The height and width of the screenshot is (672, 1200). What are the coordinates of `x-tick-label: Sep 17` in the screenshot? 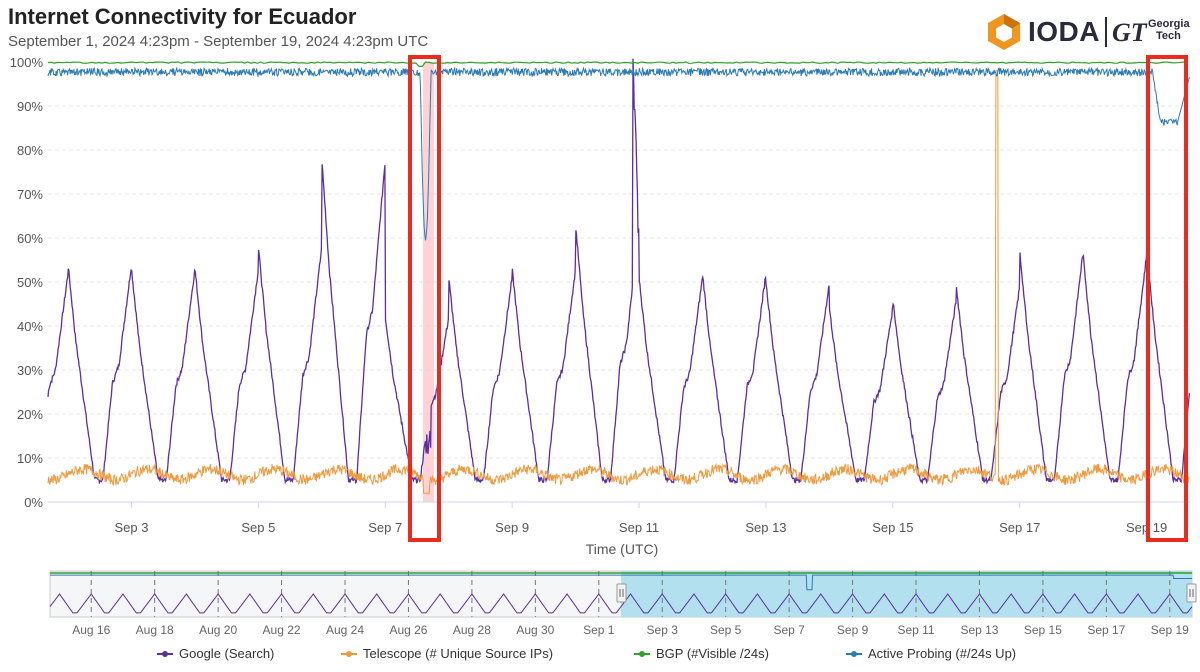 It's located at (1019, 527).